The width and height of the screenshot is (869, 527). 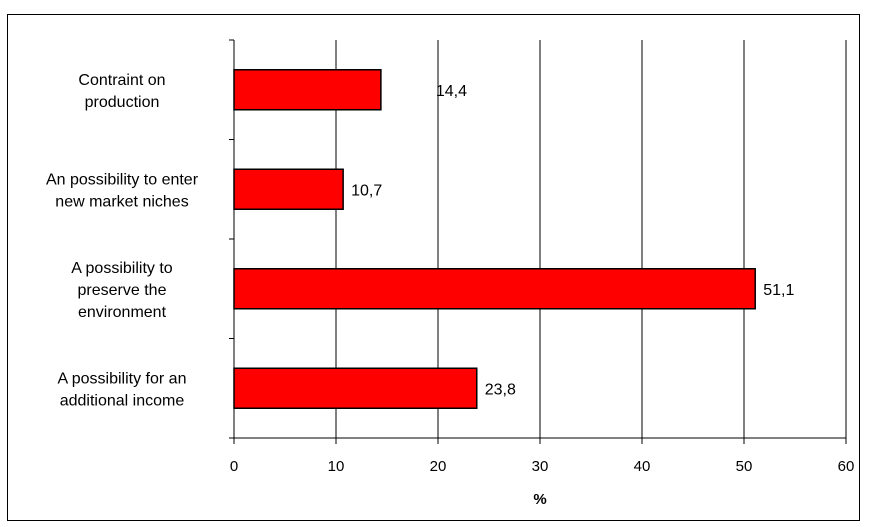 I want to click on category-label: A possibility to preserve the environment, so click(x=121, y=290).